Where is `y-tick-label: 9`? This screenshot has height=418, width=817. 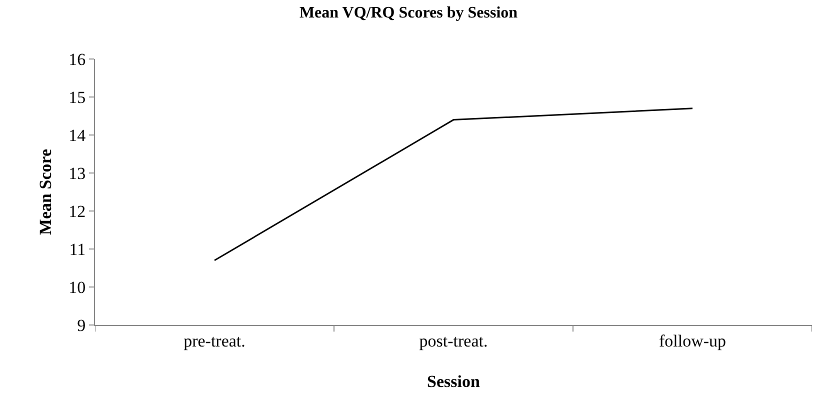
y-tick-label: 9 is located at coordinates (81, 325).